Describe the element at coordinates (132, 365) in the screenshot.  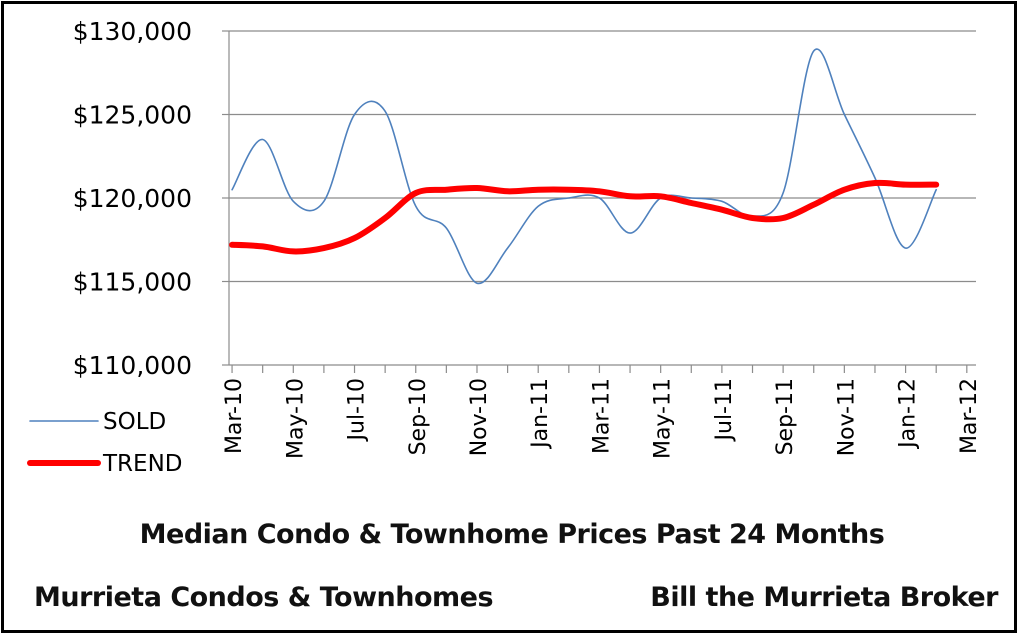
I see `y-tick-label: $110,000` at that location.